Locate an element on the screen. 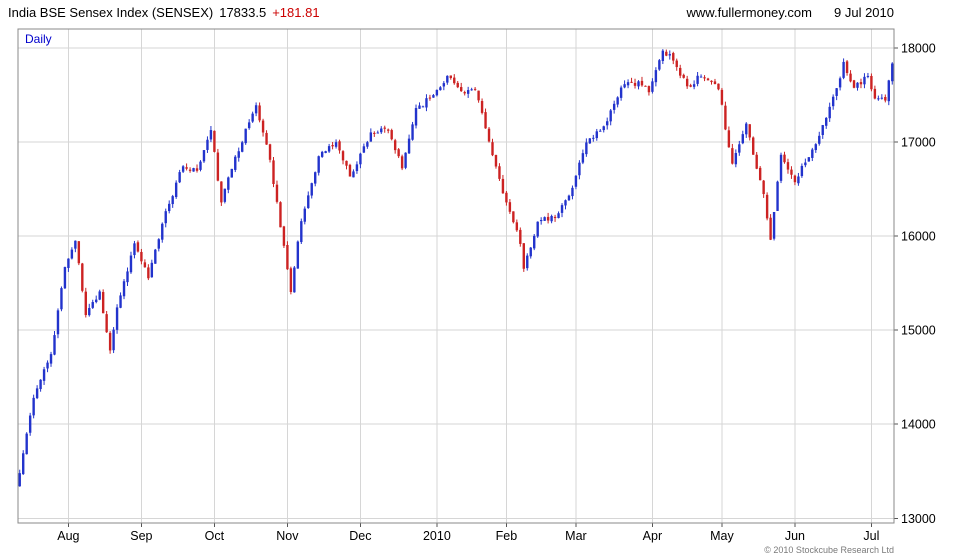  x-axis-label: Sep is located at coordinates (141, 536).